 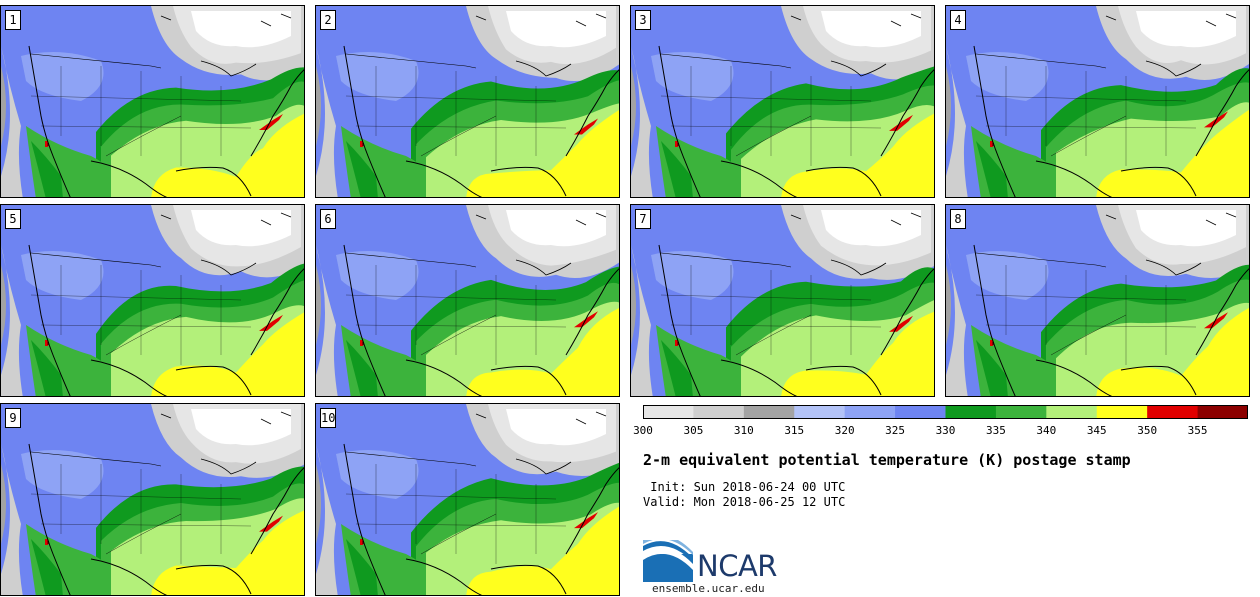 I want to click on member-number: 9, so click(x=13, y=418).